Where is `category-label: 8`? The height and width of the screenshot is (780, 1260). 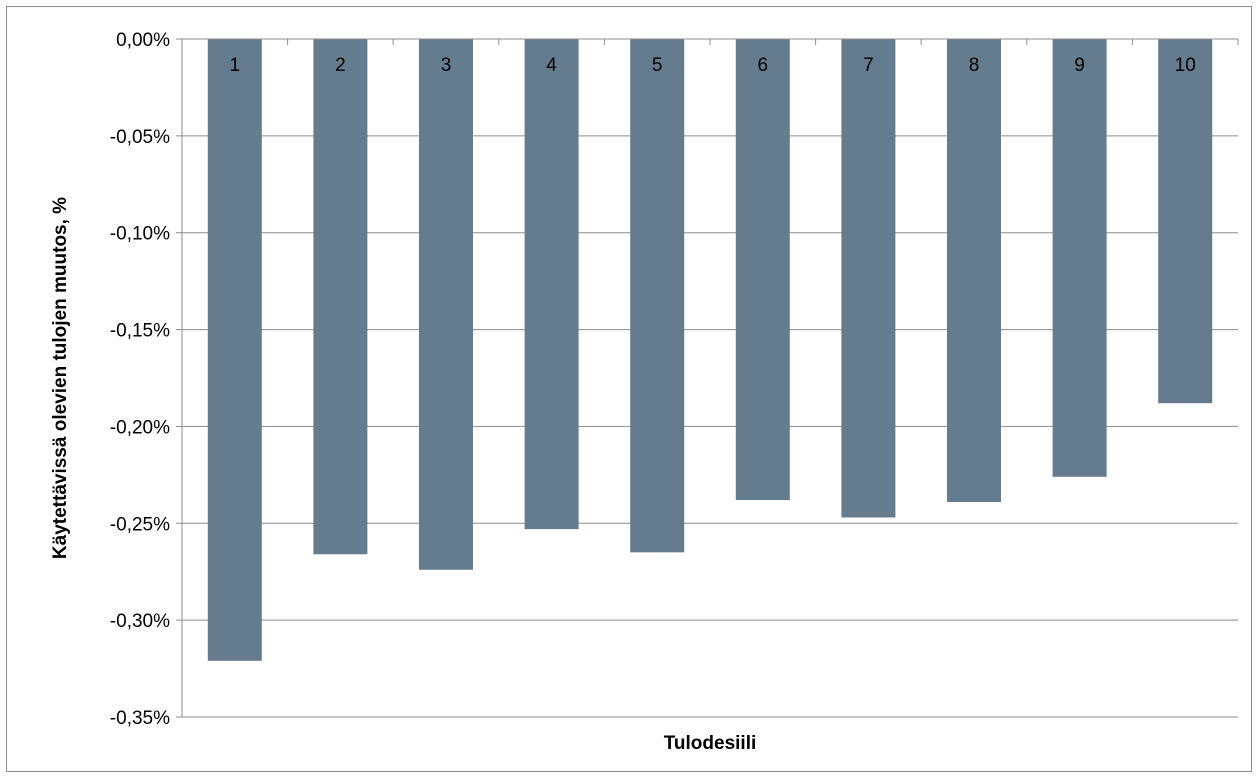
category-label: 8 is located at coordinates (974, 65).